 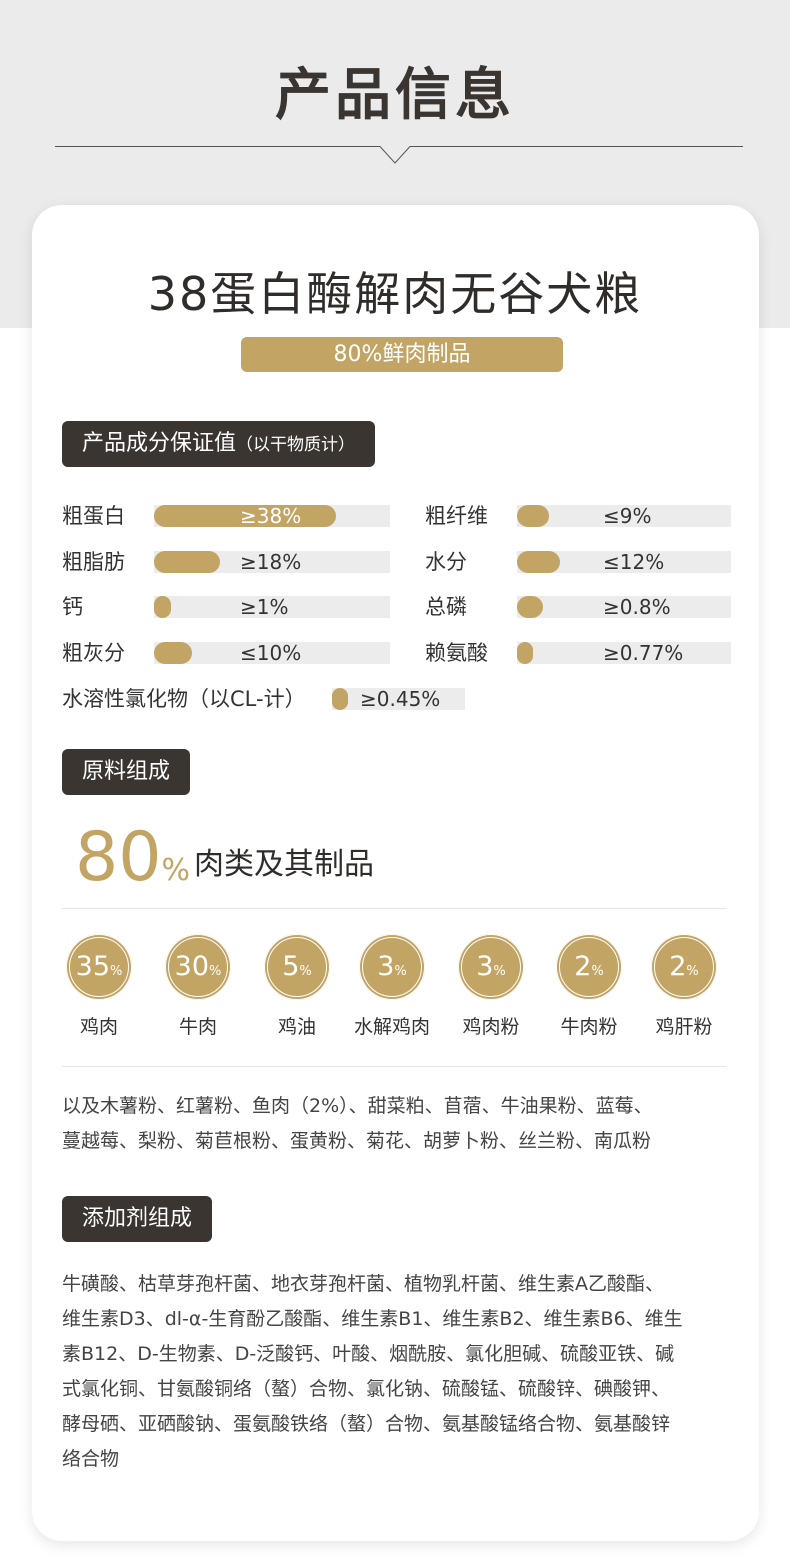 I want to click on nutrient-value: ≤12%, so click(x=634, y=562).